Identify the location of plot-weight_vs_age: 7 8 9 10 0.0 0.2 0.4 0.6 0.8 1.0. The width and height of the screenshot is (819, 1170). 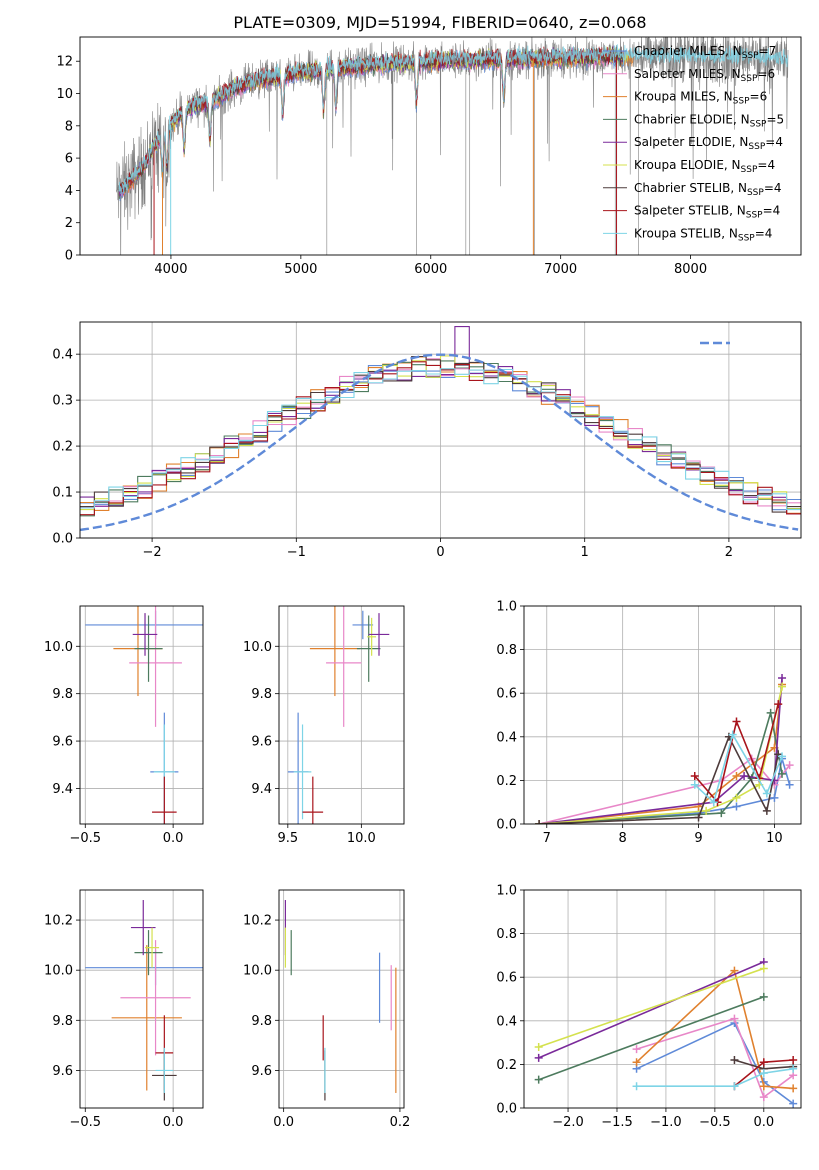
(649, 723).